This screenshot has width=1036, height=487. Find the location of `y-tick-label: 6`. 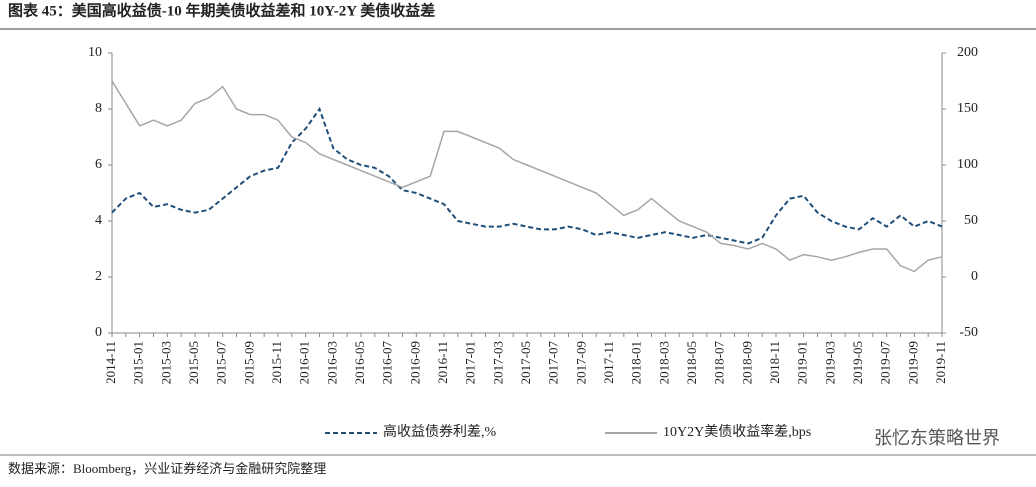

y-tick-label: 6 is located at coordinates (98, 164).